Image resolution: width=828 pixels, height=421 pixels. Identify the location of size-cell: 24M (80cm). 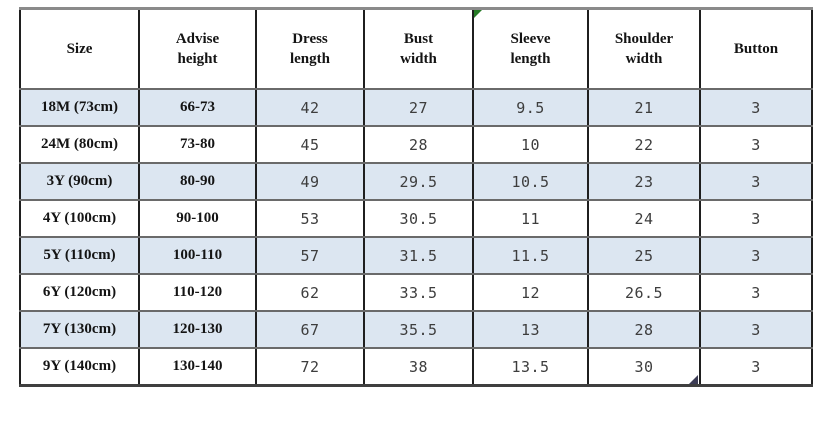
(79, 144).